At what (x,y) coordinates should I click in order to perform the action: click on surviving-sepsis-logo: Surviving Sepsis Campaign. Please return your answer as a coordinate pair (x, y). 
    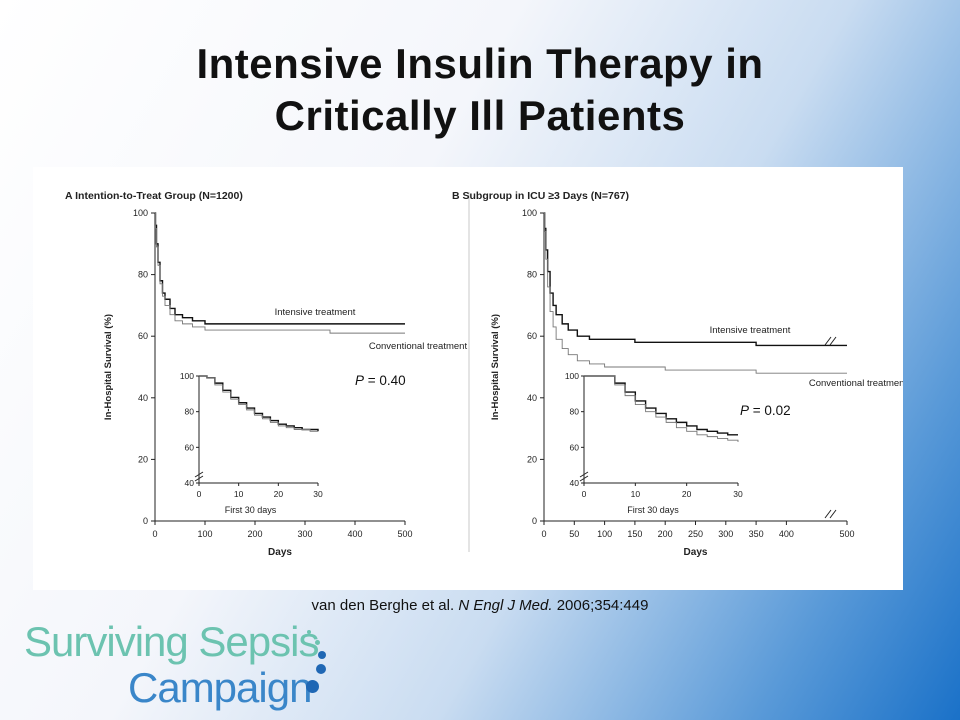
    Looking at the image, I should click on (179, 665).